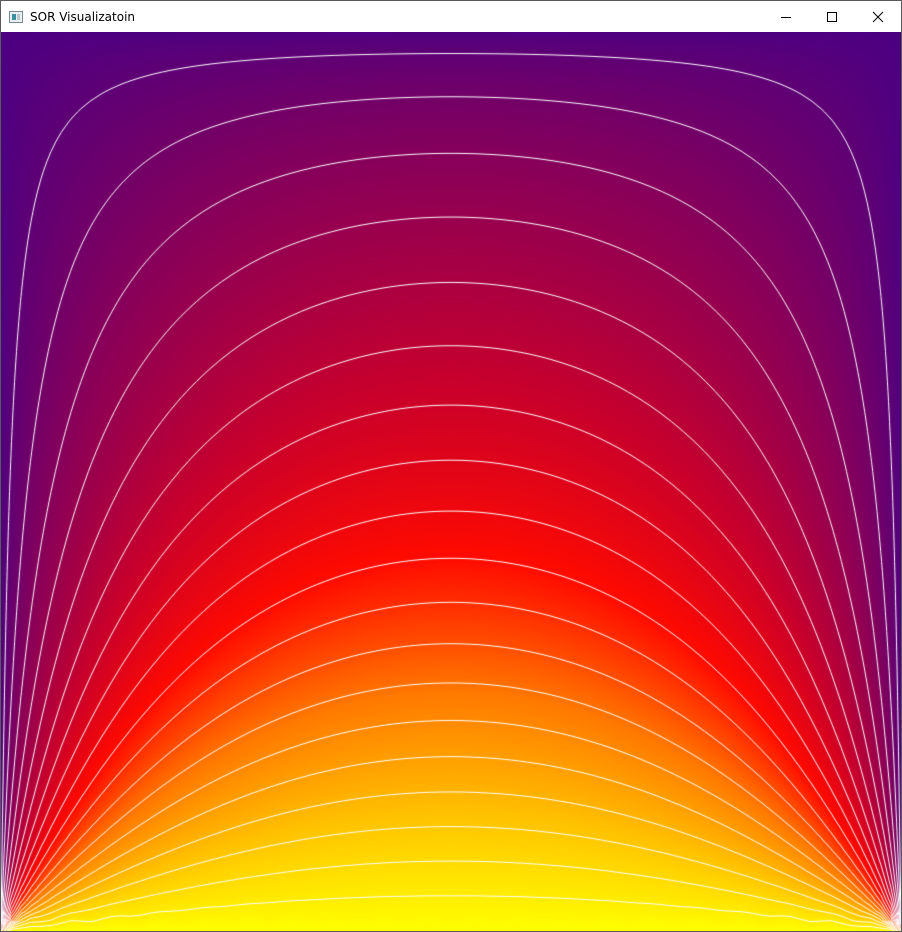 Image resolution: width=902 pixels, height=932 pixels. I want to click on minimize-icon, so click(786, 17).